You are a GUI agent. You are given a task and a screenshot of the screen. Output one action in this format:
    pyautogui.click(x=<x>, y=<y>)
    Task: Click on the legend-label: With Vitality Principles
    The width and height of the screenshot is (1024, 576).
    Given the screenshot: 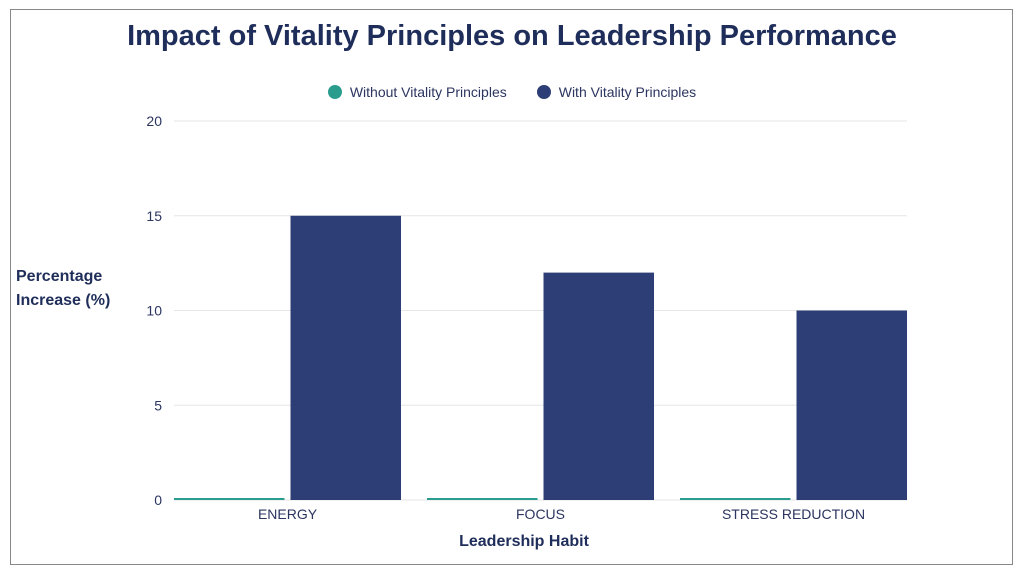 What is the action you would take?
    pyautogui.click(x=627, y=92)
    